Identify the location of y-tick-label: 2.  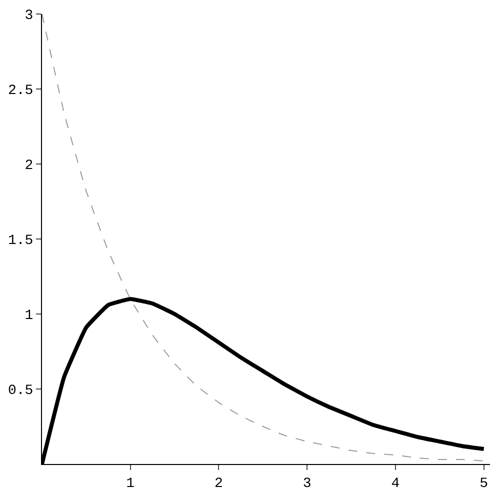
(29, 166).